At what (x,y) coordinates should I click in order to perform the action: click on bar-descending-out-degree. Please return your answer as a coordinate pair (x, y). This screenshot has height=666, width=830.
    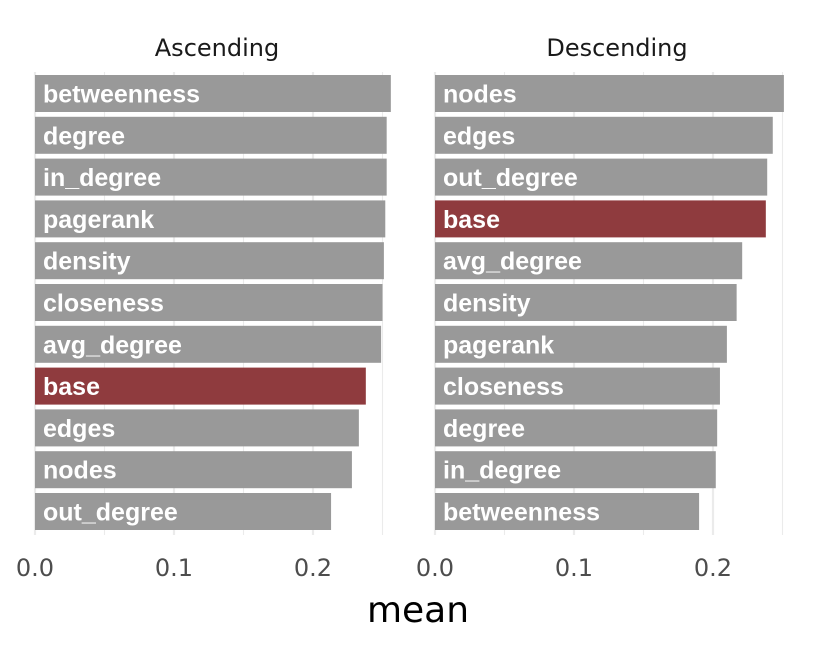
    Looking at the image, I should click on (601, 177).